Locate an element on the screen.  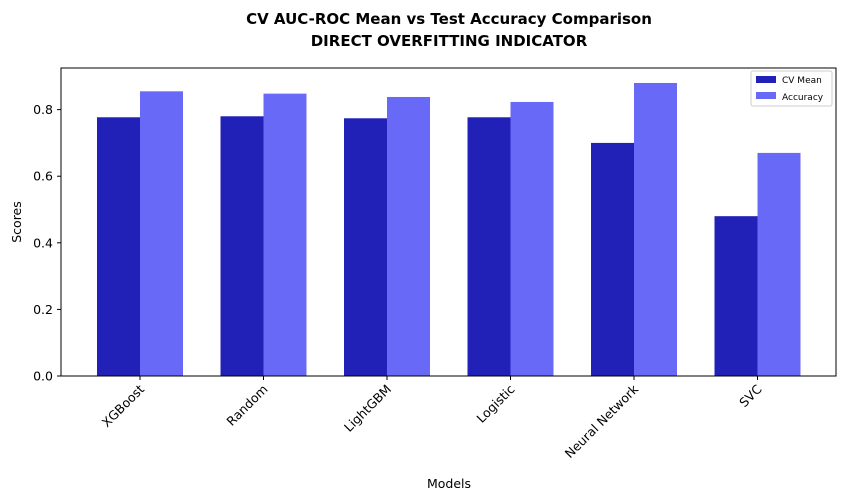
x-tick-label: Neural Network is located at coordinates (602, 421).